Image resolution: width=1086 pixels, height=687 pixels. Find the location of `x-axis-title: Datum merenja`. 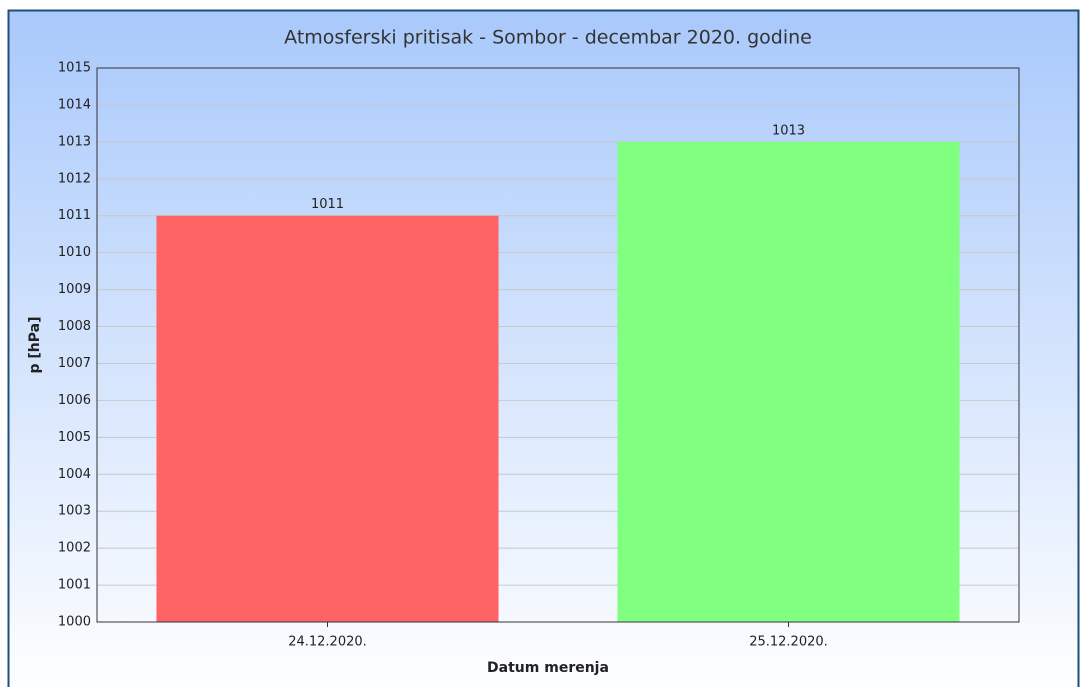

x-axis-title: Datum merenja is located at coordinates (548, 668).